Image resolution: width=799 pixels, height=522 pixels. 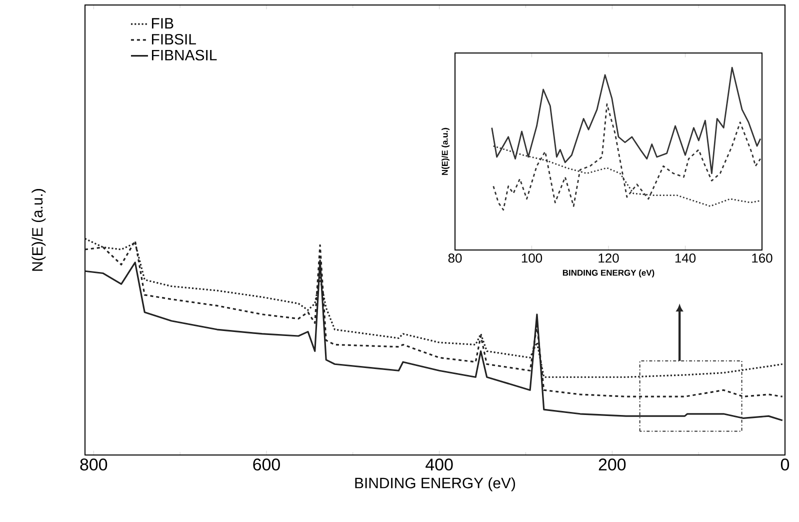 What do you see at coordinates (762, 258) in the screenshot?
I see `x-tick-label: 160` at bounding box center [762, 258].